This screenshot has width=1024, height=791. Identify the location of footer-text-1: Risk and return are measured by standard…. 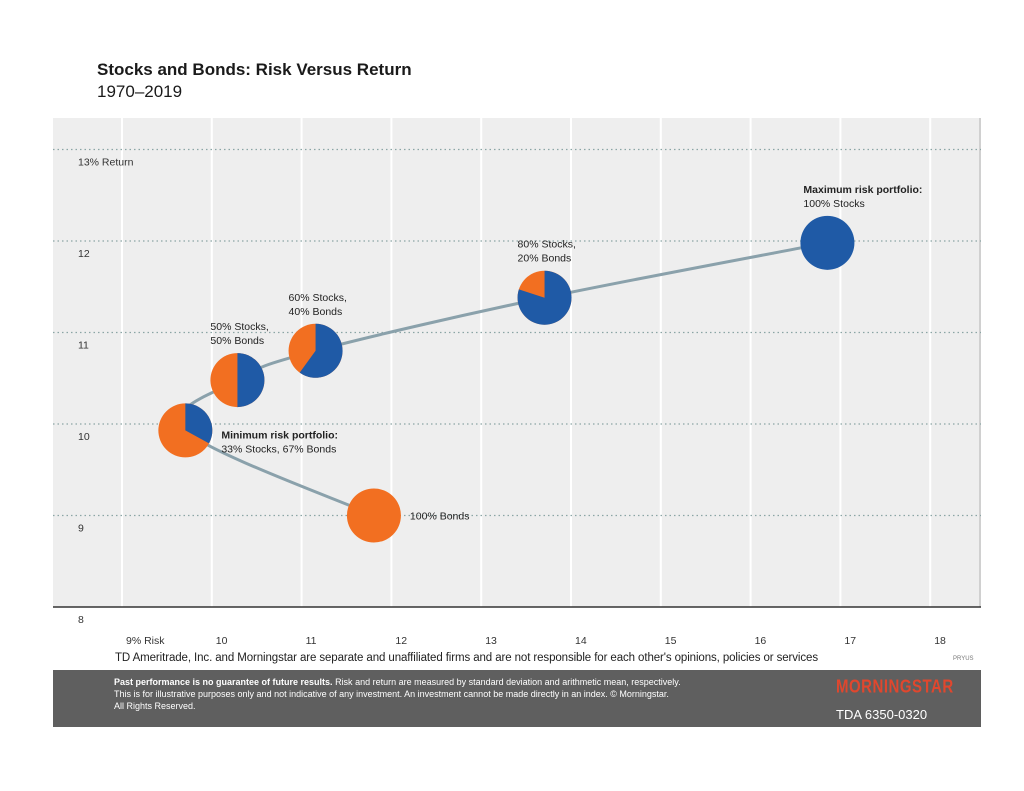
(506, 682).